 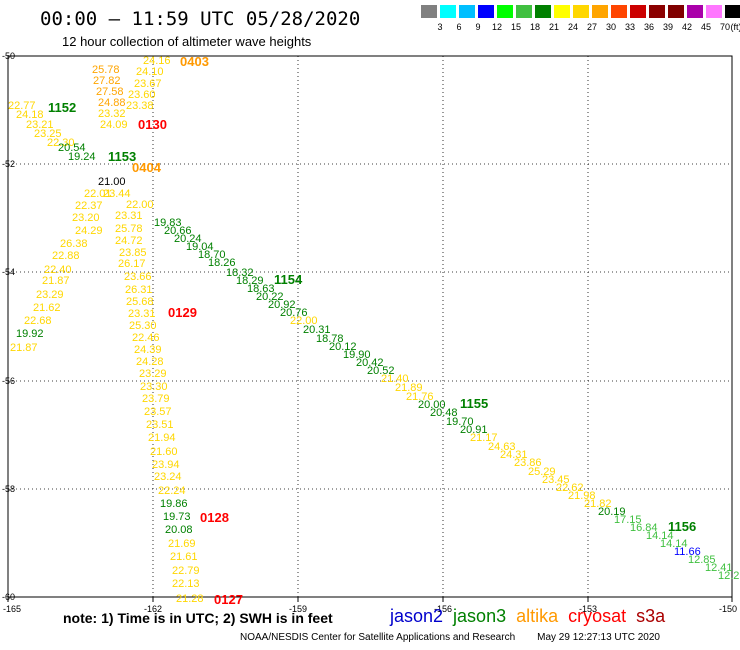 What do you see at coordinates (611, 27) in the screenshot?
I see `colorbar-label: 30` at bounding box center [611, 27].